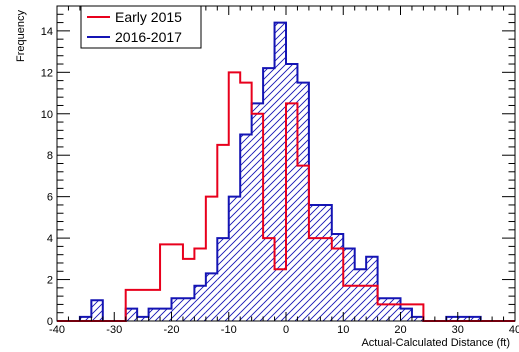 Image resolution: width=519 pixels, height=352 pixels. What do you see at coordinates (57, 330) in the screenshot?
I see `x-tick-label: -40` at bounding box center [57, 330].